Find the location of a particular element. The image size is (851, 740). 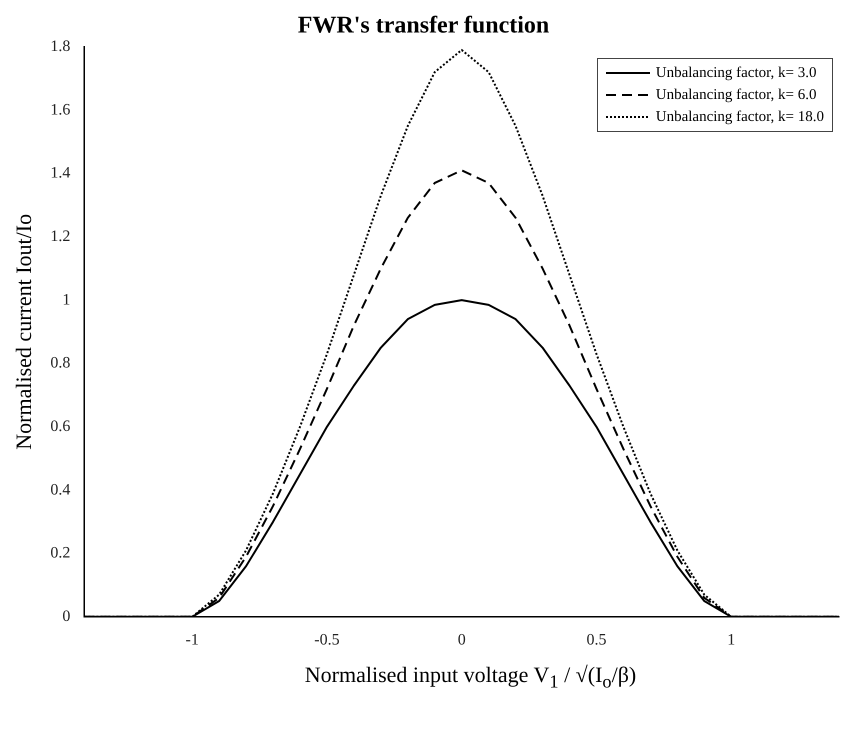

y-tick-label: 1.8 is located at coordinates (60, 47).